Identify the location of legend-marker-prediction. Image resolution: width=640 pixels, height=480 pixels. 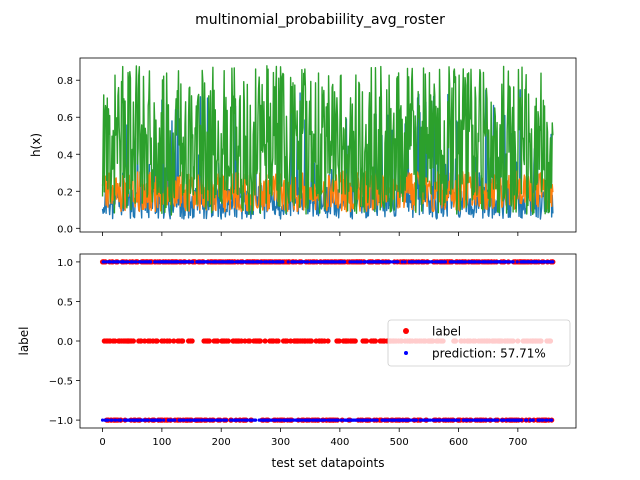
(406, 353).